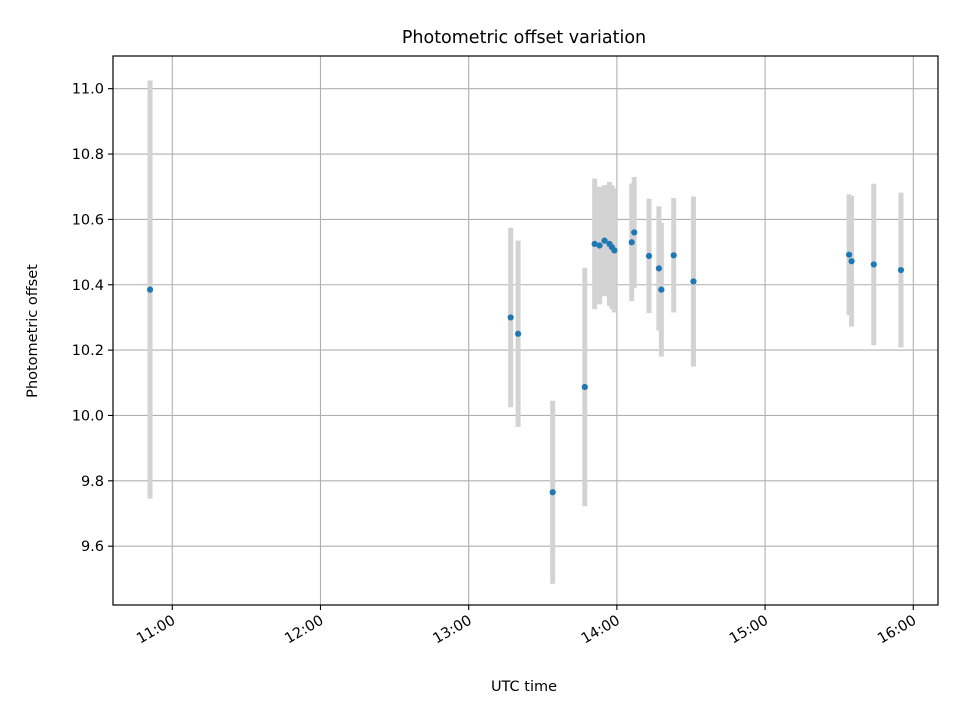 Image resolution: width=960 pixels, height=720 pixels. I want to click on y-tick-label: 9.6, so click(92, 547).